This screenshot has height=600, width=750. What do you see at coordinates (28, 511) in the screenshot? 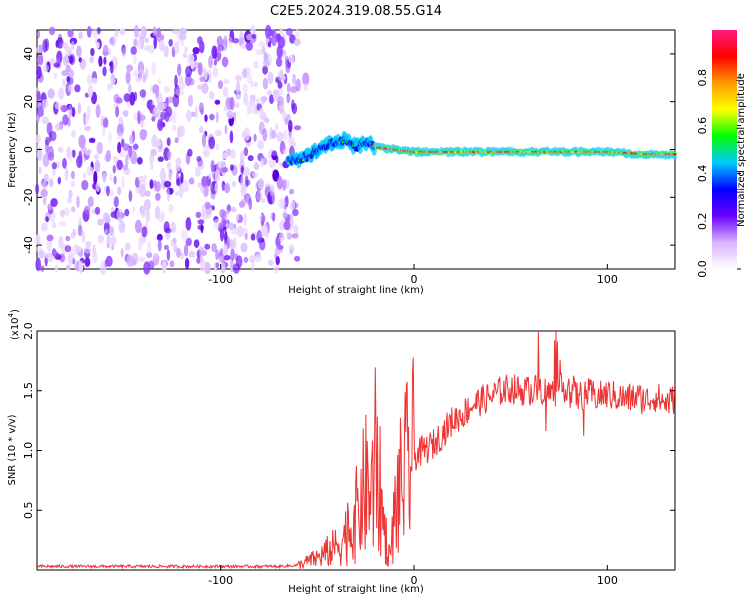
I see `y-tick-label: 0.5` at bounding box center [28, 511].